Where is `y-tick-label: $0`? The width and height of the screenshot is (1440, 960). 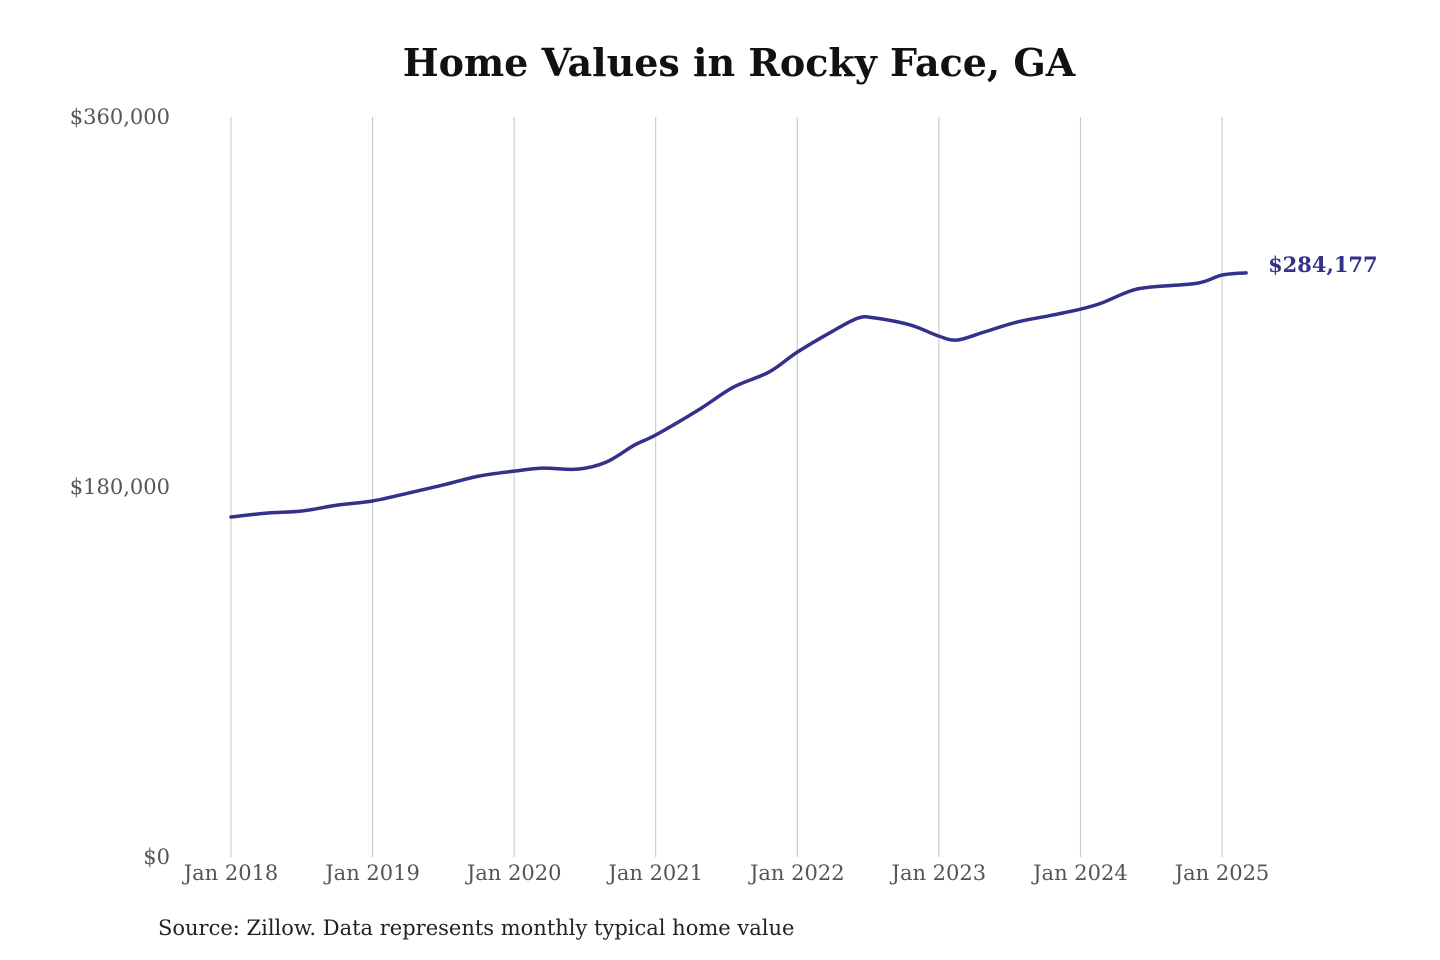
y-tick-label: $0 is located at coordinates (156, 857).